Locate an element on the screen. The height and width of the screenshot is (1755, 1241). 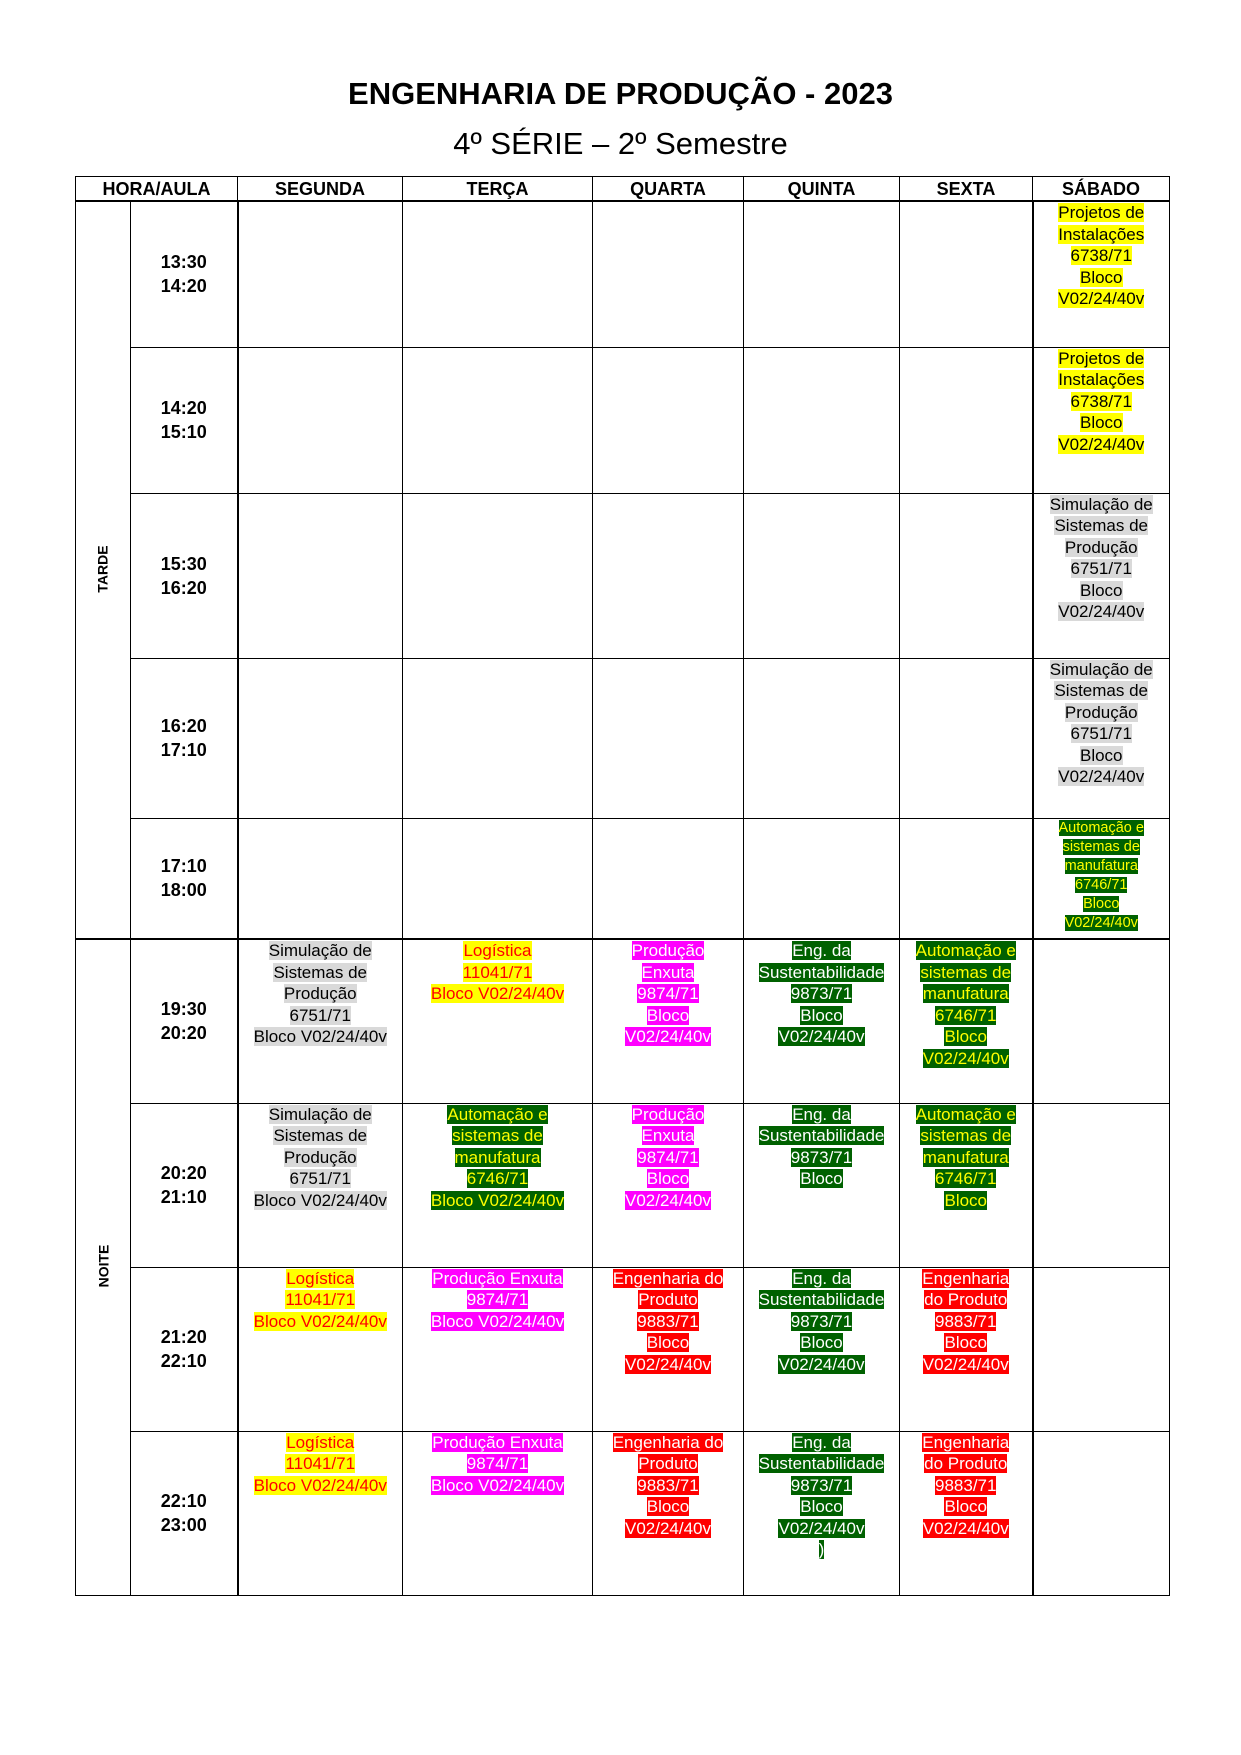
period-cell-noite: NOITE is located at coordinates (103, 1267).